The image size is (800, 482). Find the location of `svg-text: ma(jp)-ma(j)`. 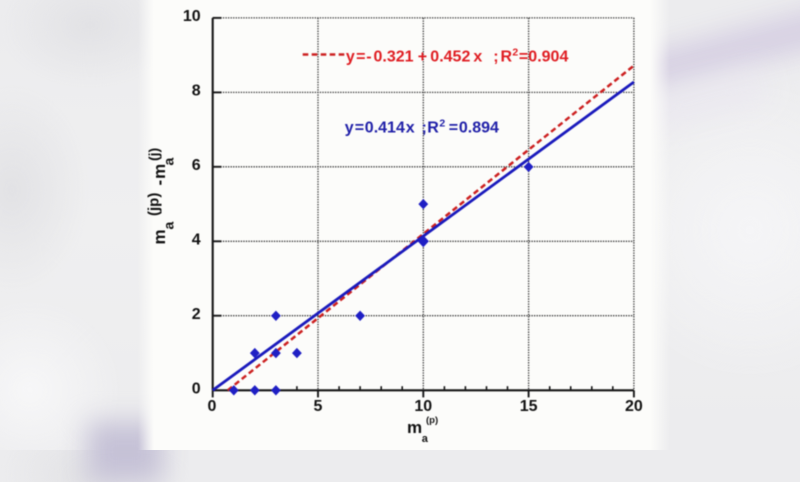

svg-text: ma(jp)-ma(j) is located at coordinates (161, 196).